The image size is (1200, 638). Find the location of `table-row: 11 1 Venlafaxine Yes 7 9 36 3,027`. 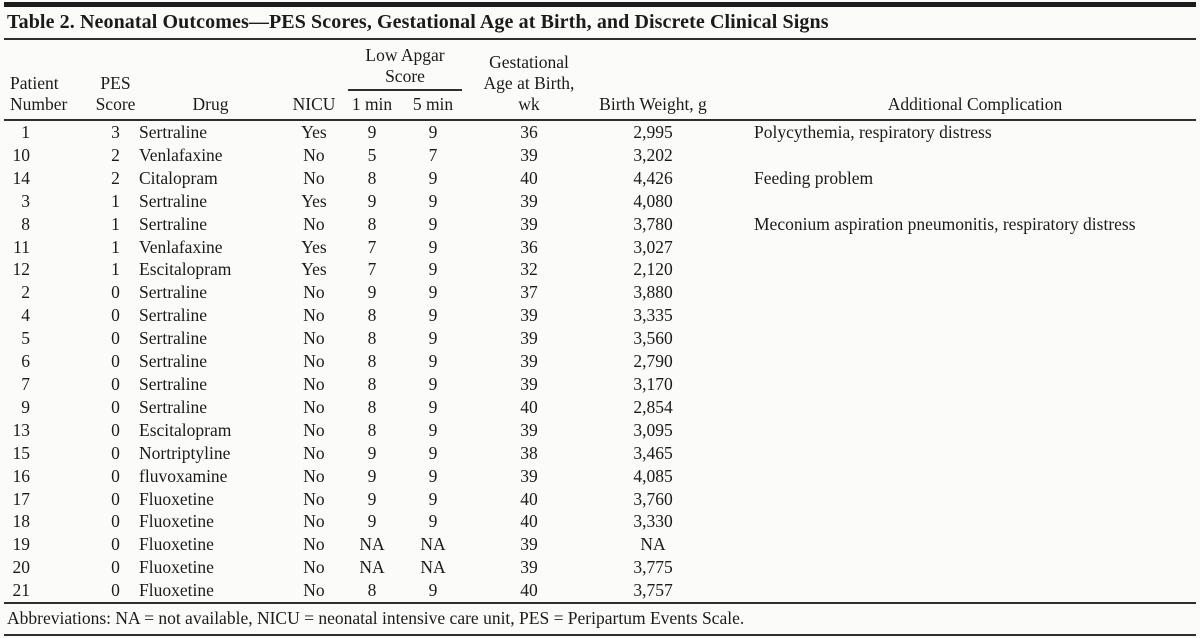

table-row: 11 1 Venlafaxine Yes 7 9 36 3,027 is located at coordinates (600, 247).